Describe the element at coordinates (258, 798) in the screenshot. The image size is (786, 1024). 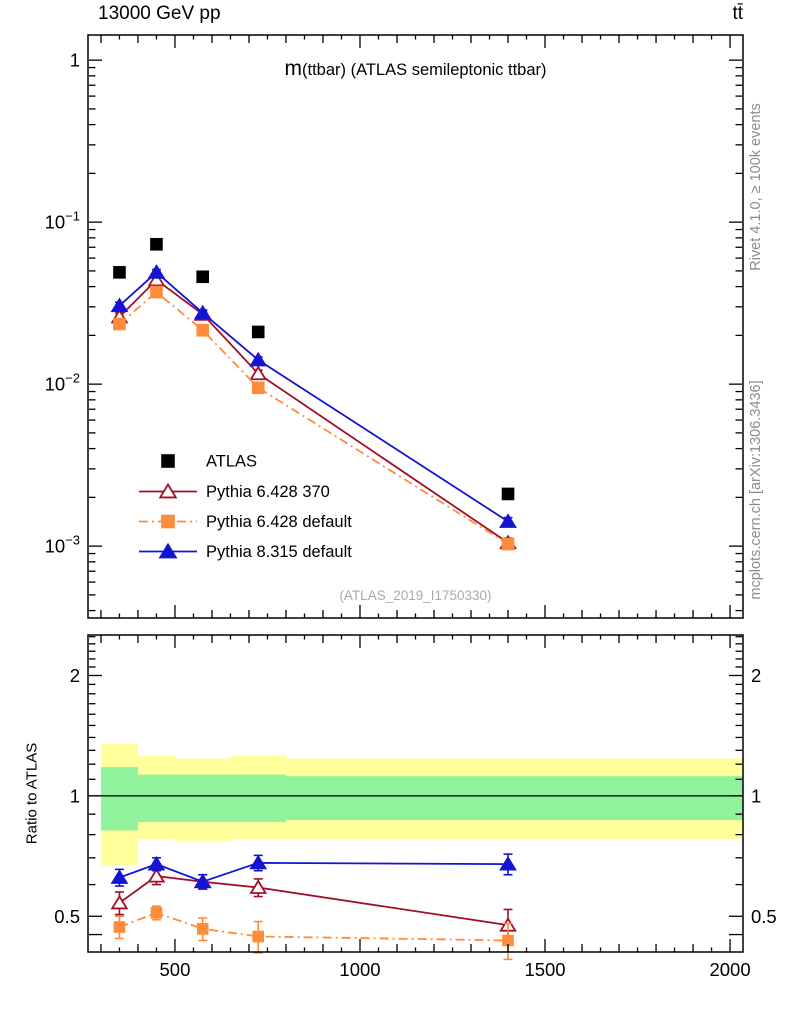
I see `band-inner-bin3` at that location.